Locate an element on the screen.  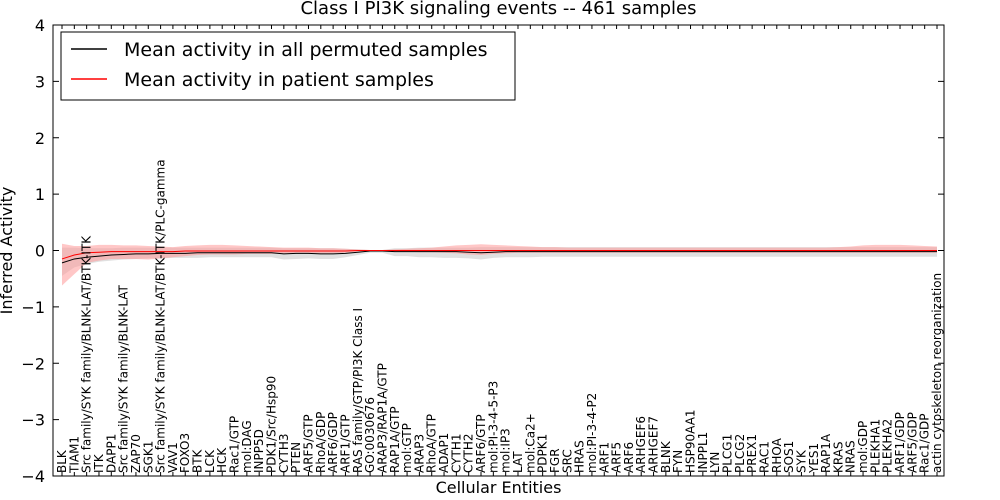
x-tick-label: ARF5/GTP is located at coordinates (308, 443).